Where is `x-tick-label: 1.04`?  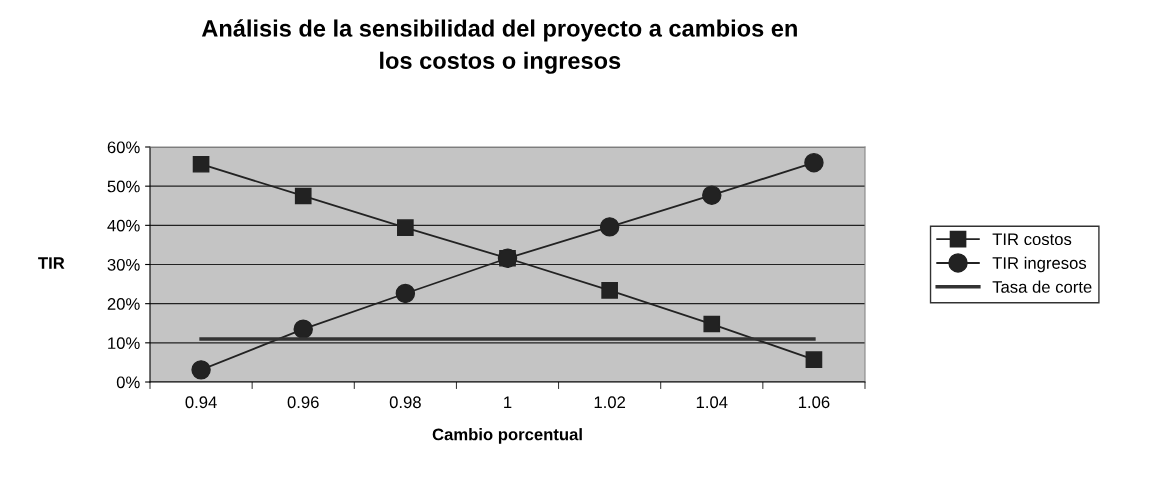 x-tick-label: 1.04 is located at coordinates (712, 402).